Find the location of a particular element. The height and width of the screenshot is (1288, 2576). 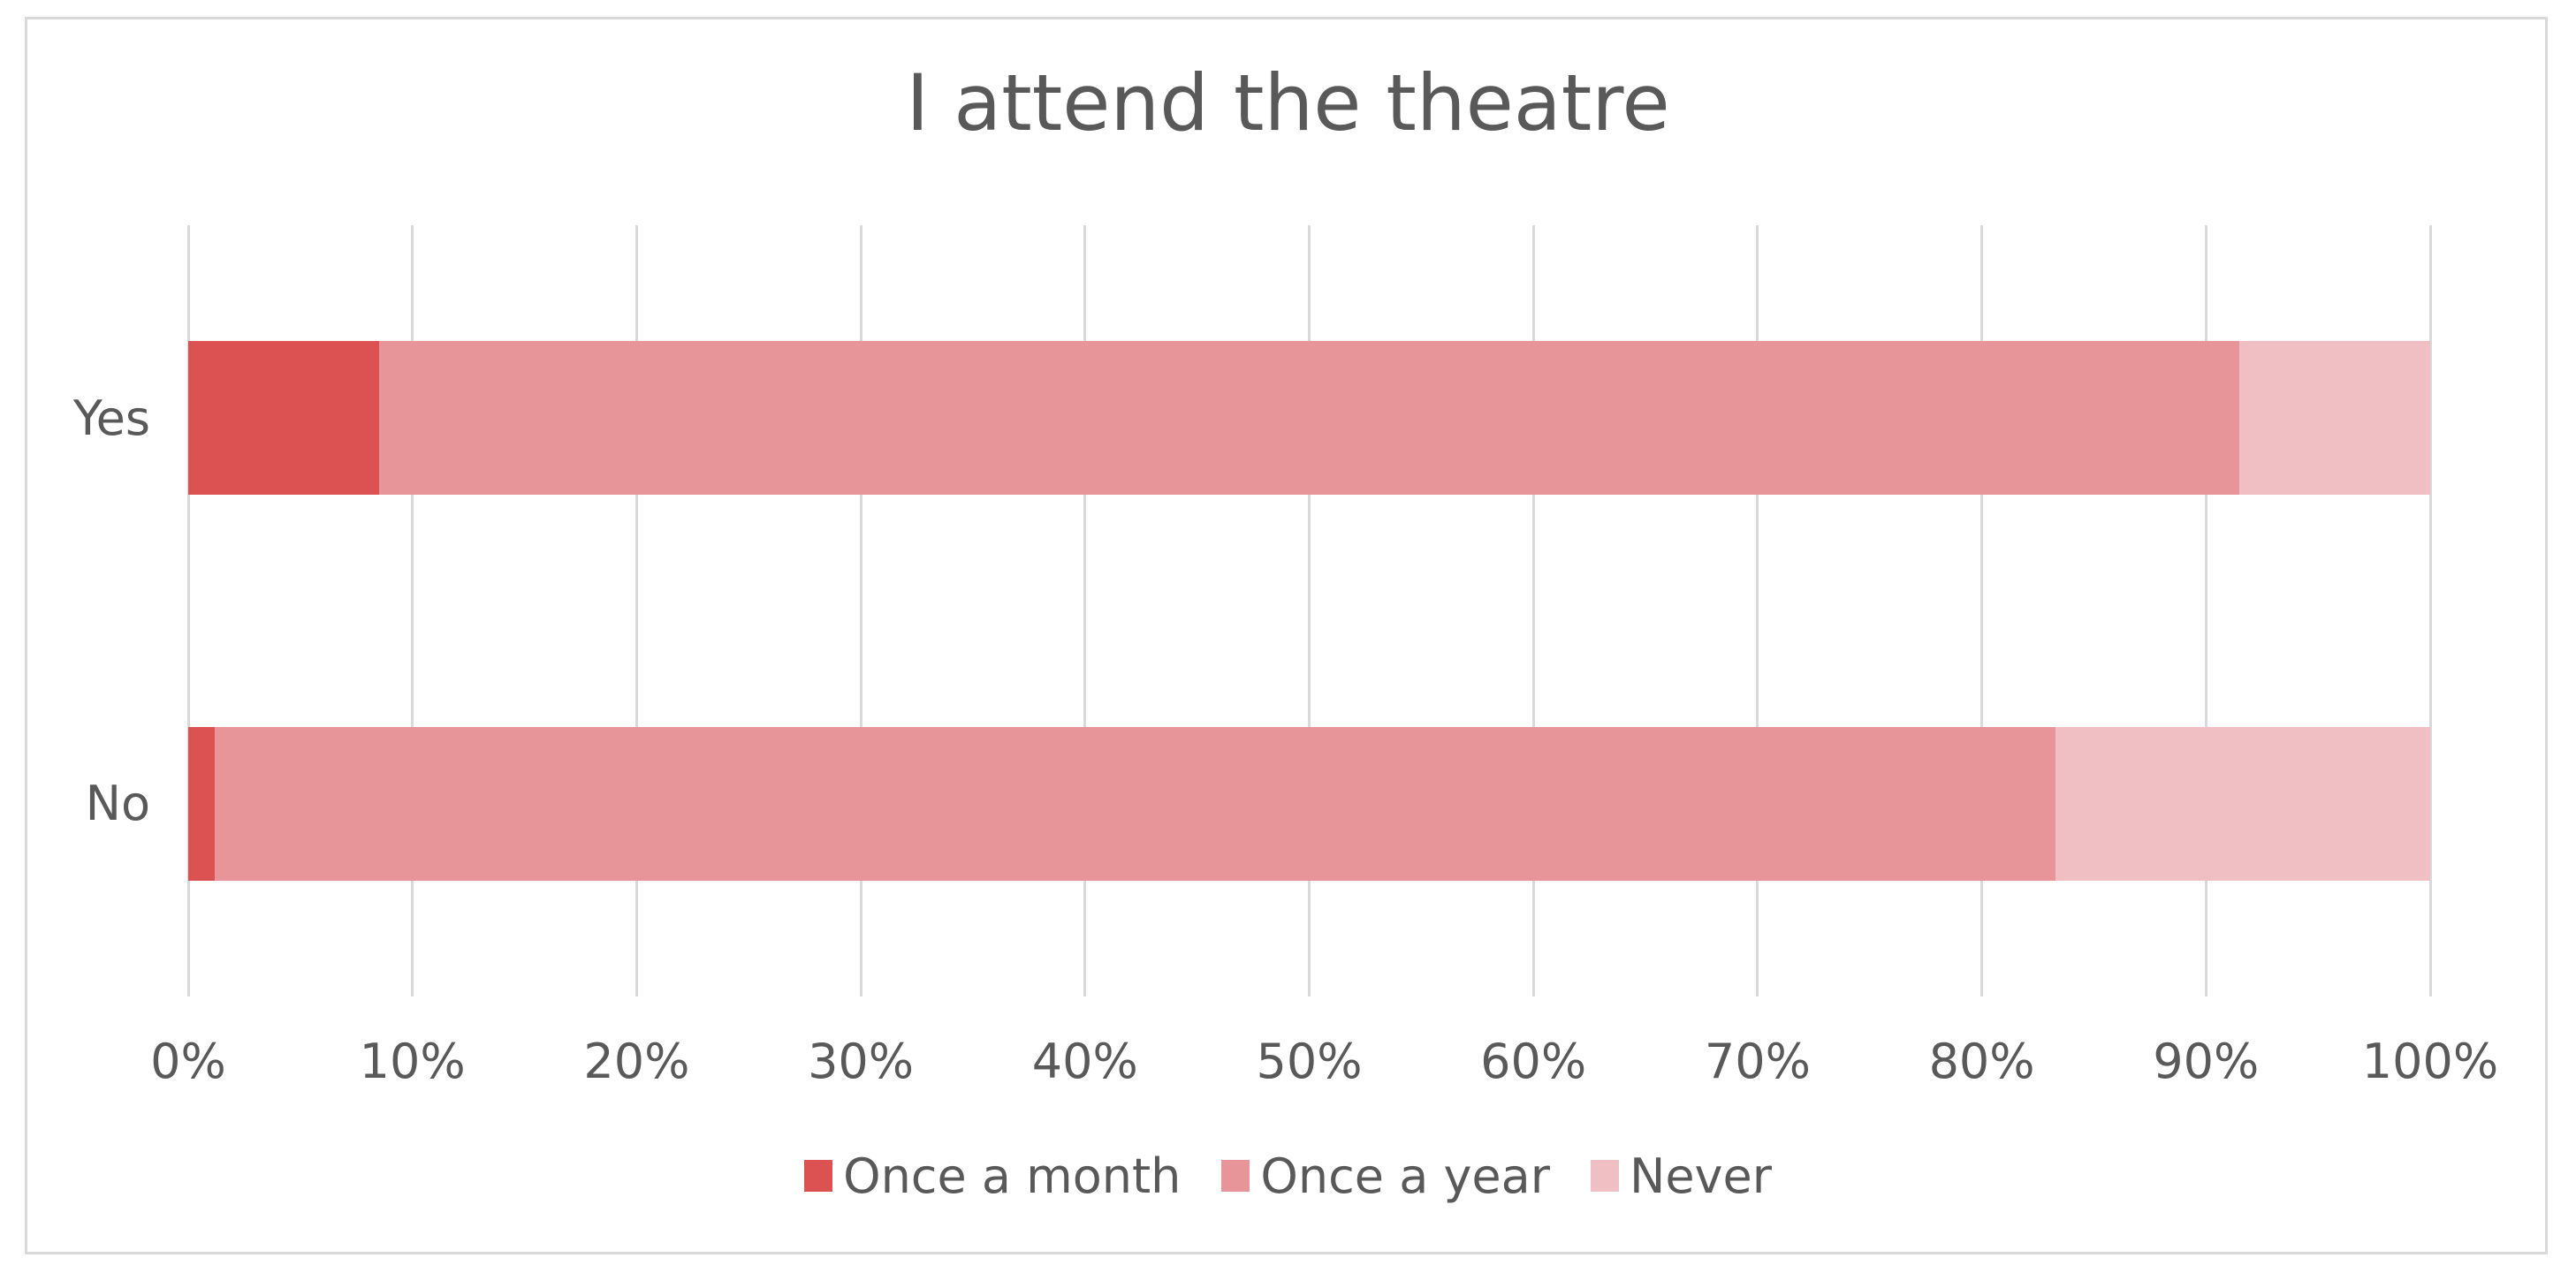

legend: Once a month Once a year Never is located at coordinates (1288, 1176).